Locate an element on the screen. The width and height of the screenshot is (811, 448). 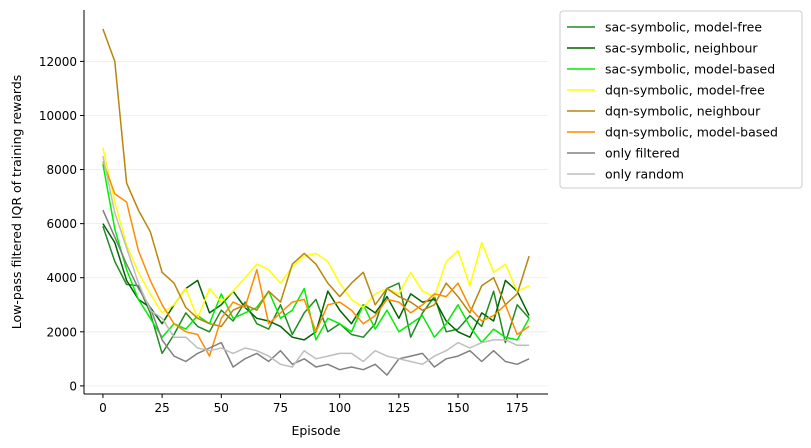
x-tick-label: 175 is located at coordinates (517, 408).